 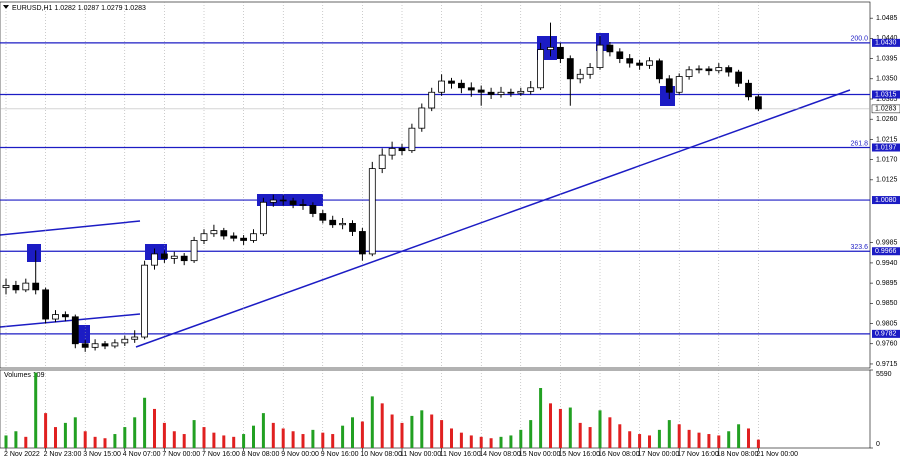 I want to click on x-tick-label: 15 Nov 16:00, so click(x=579, y=454).